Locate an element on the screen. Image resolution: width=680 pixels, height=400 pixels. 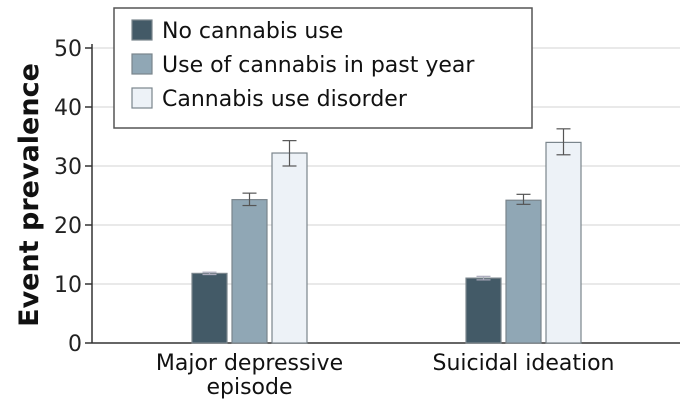
x-tick-label: episode is located at coordinates (249, 387).